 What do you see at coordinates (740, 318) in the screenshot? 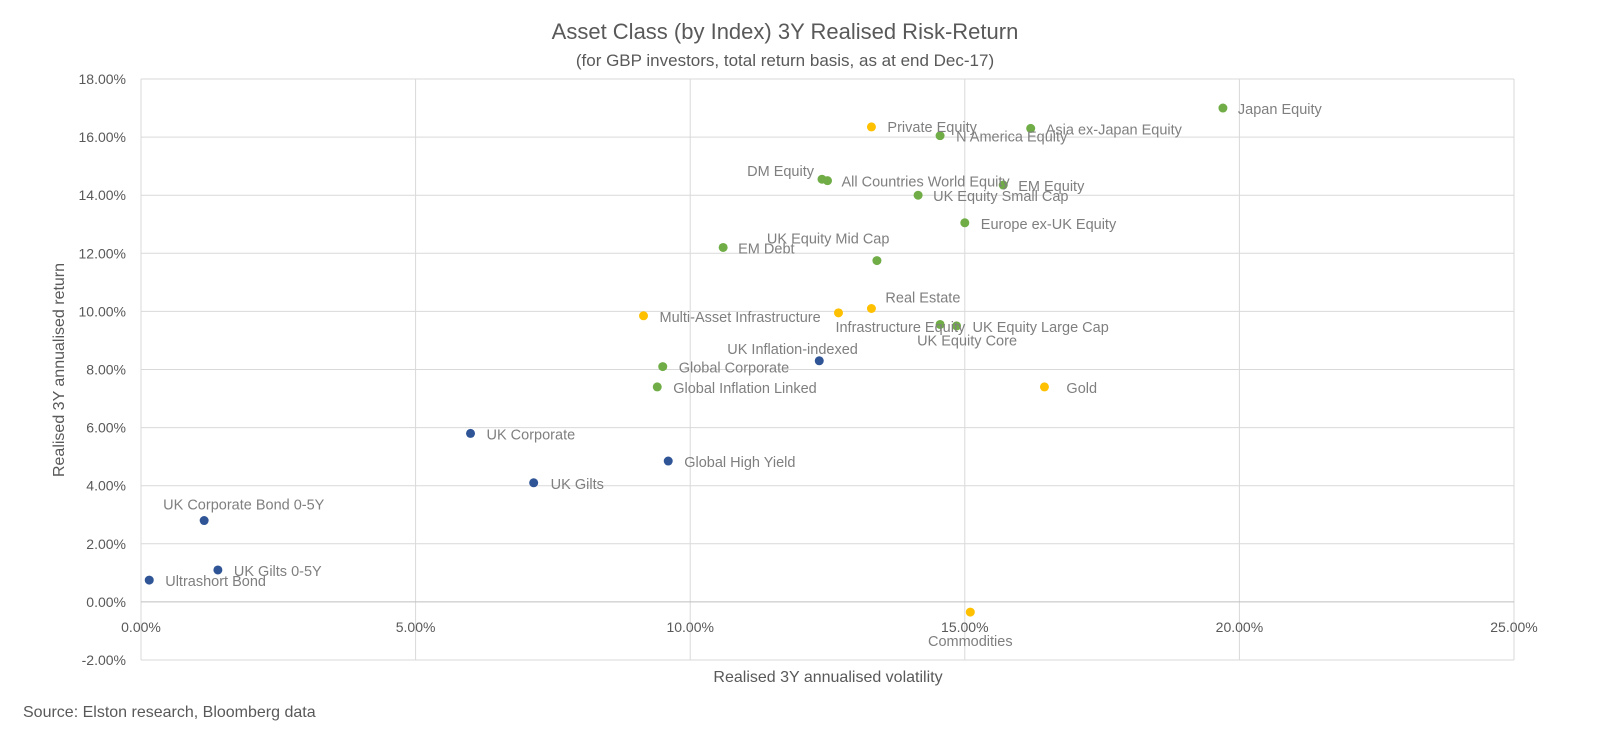
I see `point-label: Multi-Asset Infrastructure` at bounding box center [740, 318].